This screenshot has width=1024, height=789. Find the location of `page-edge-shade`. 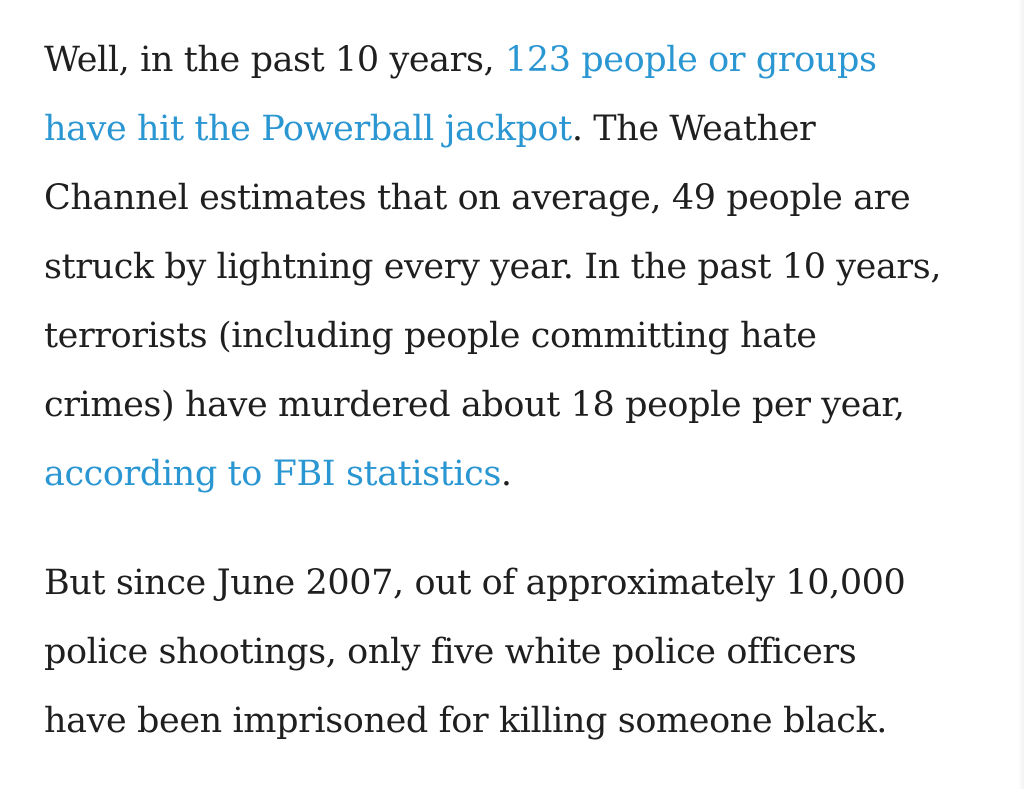

page-edge-shade is located at coordinates (1021, 394).